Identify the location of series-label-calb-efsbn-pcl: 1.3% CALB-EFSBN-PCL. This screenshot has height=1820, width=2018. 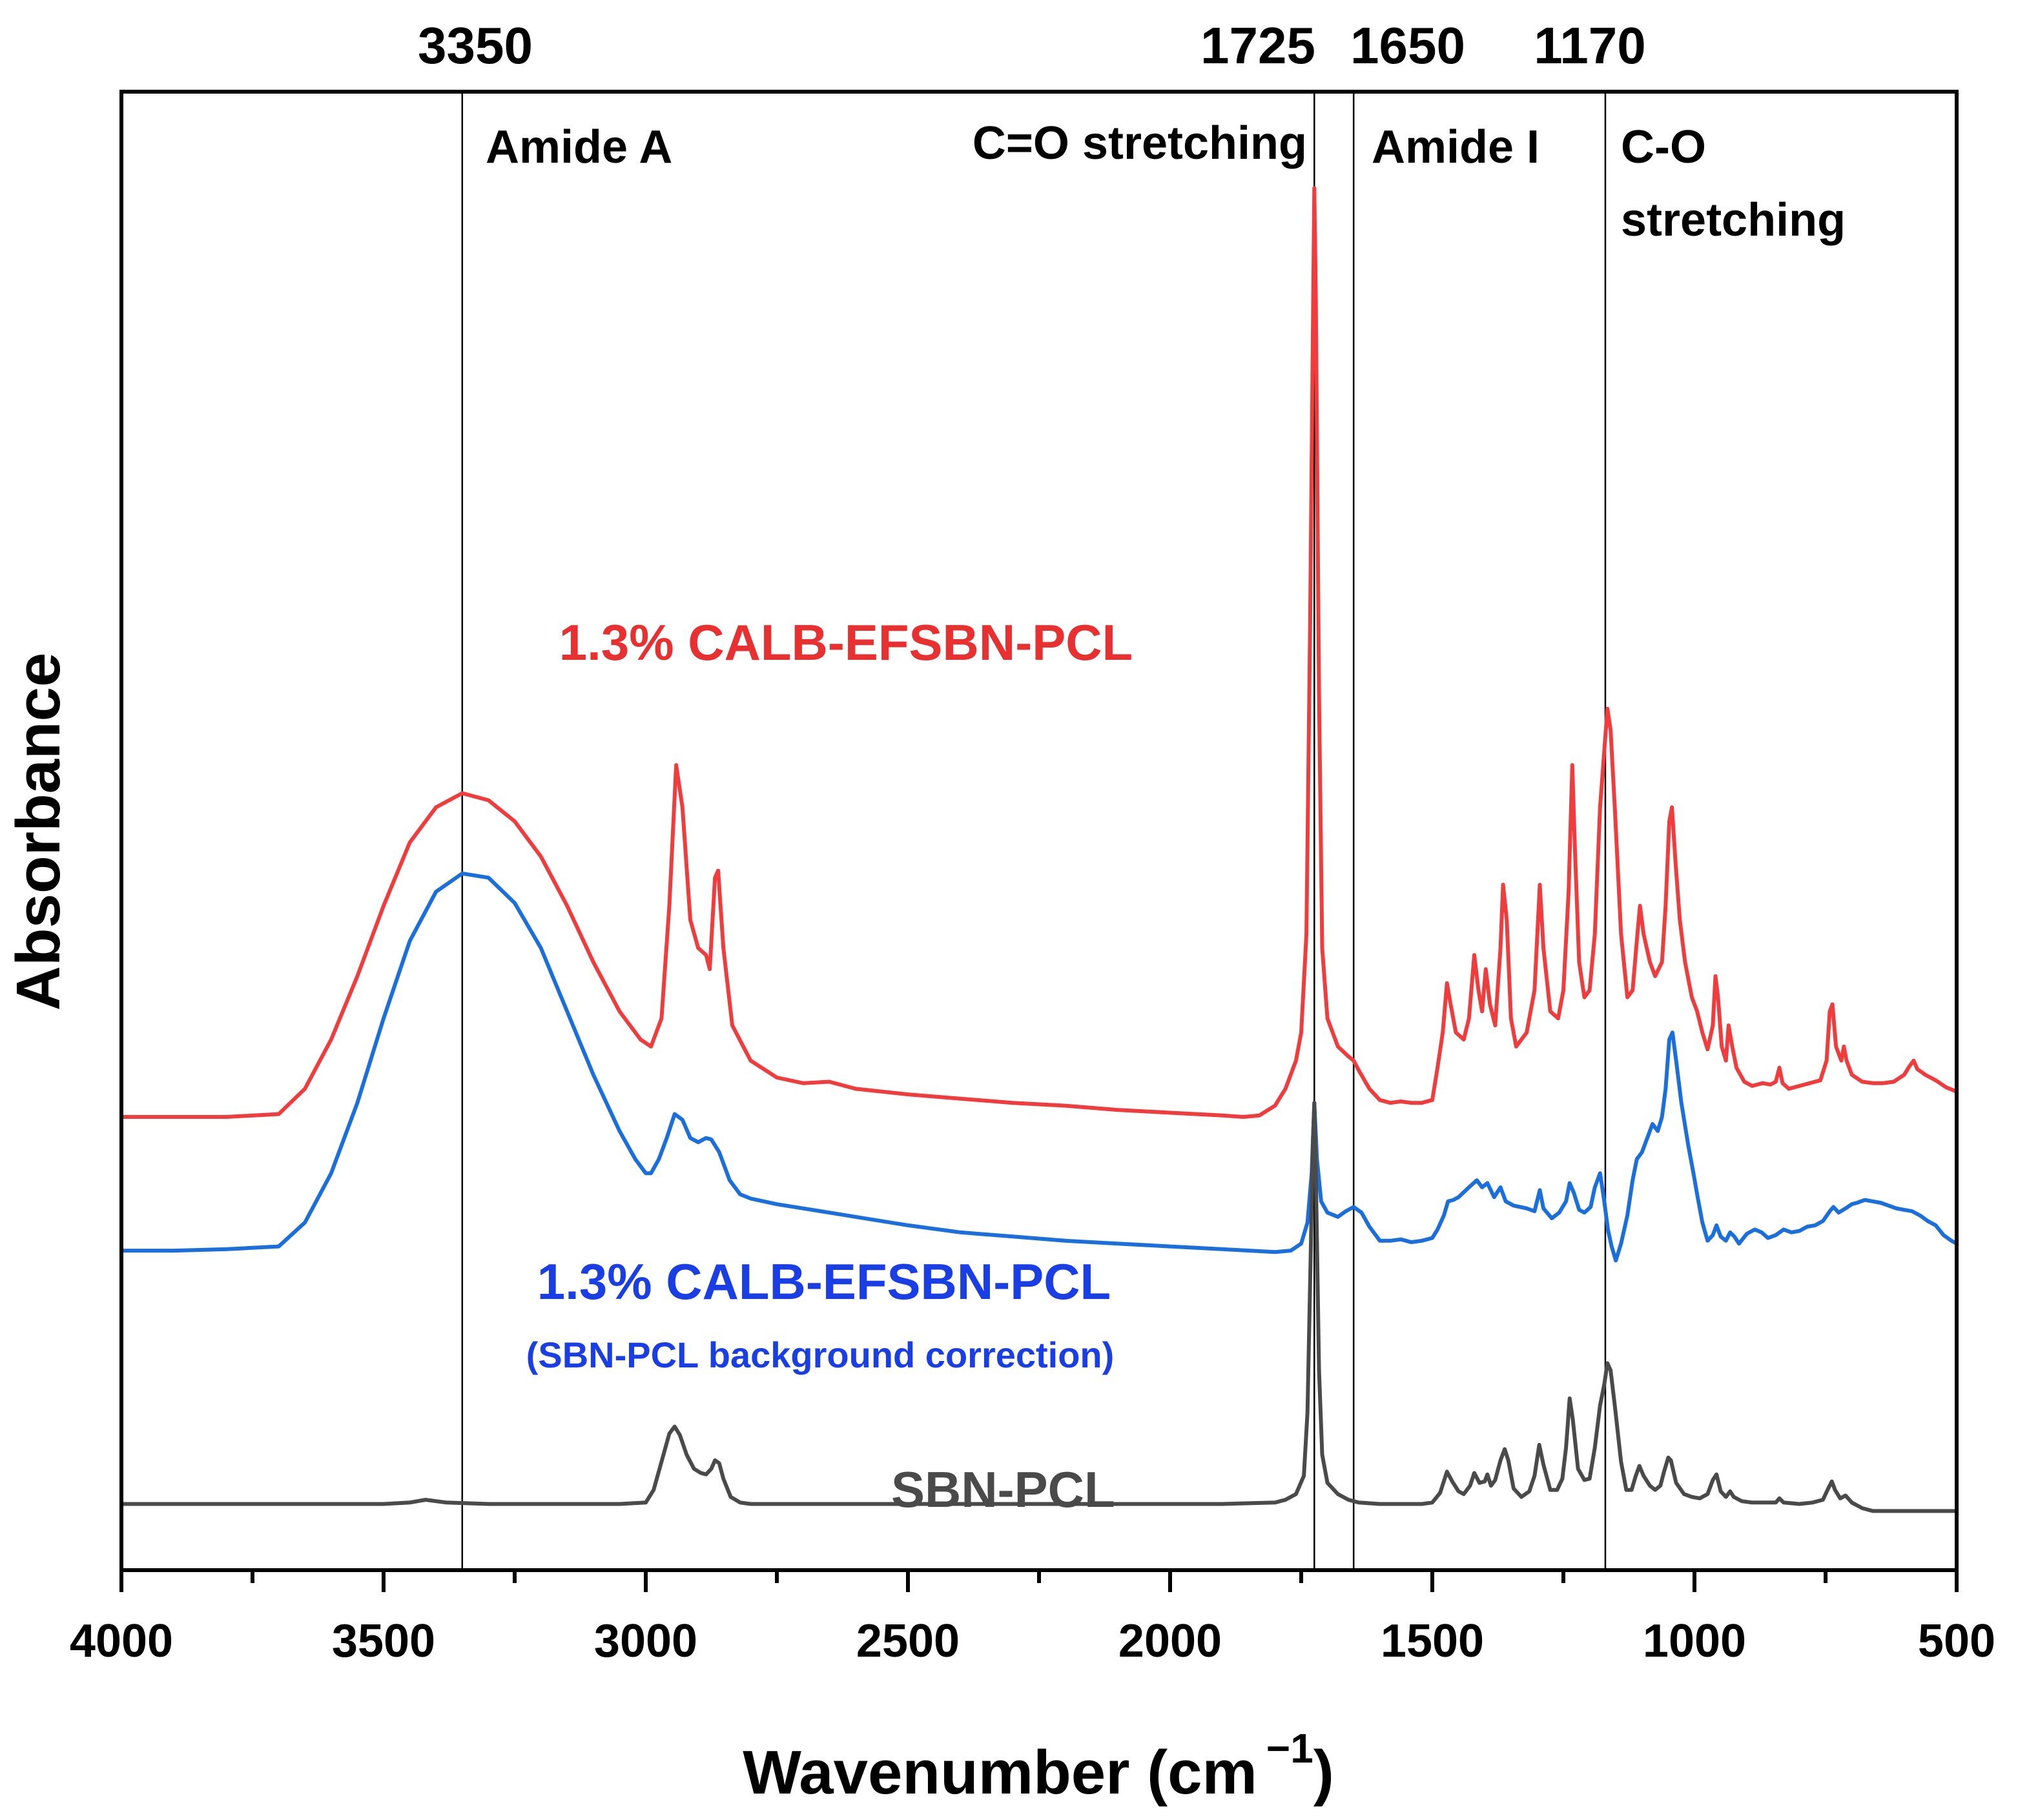
(846, 642).